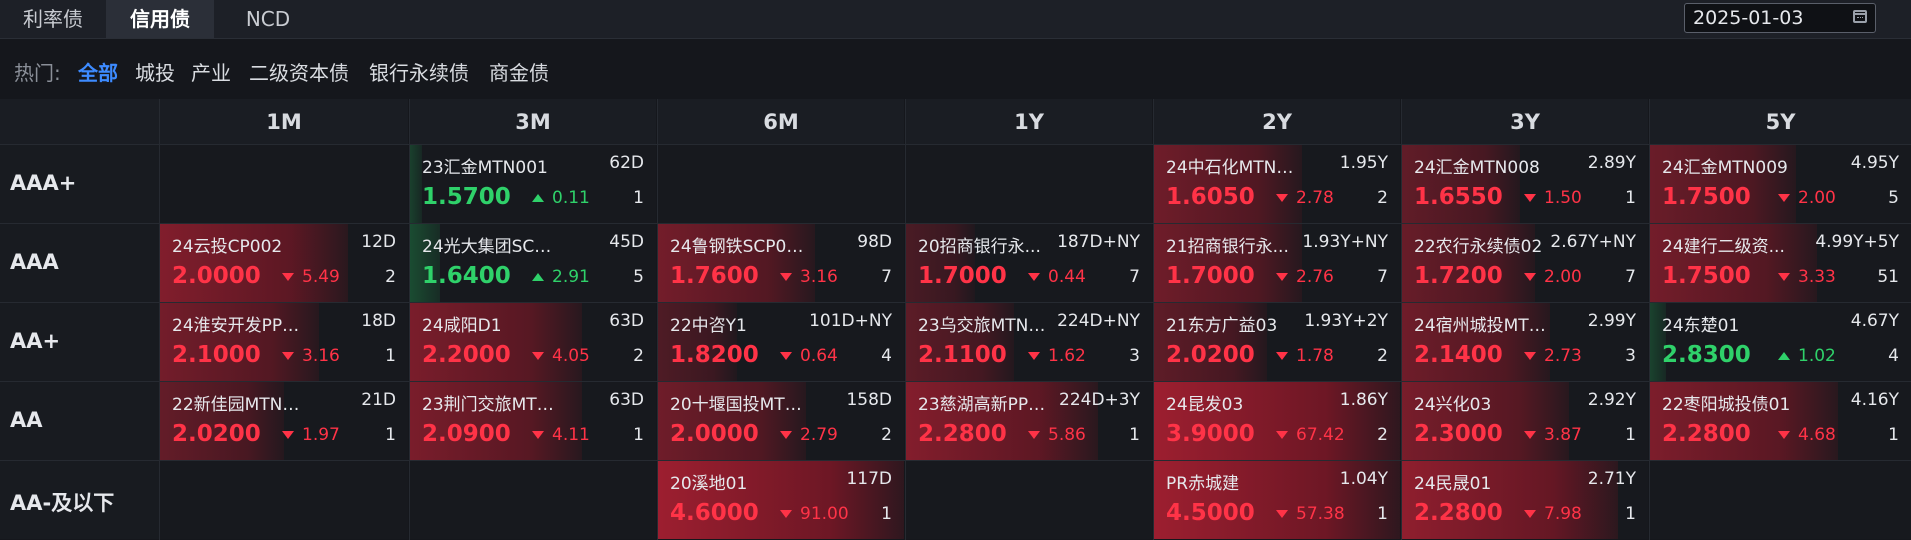 This screenshot has height=540, width=1911. I want to click on bond-name: 24汇金MTN008, so click(1477, 168).